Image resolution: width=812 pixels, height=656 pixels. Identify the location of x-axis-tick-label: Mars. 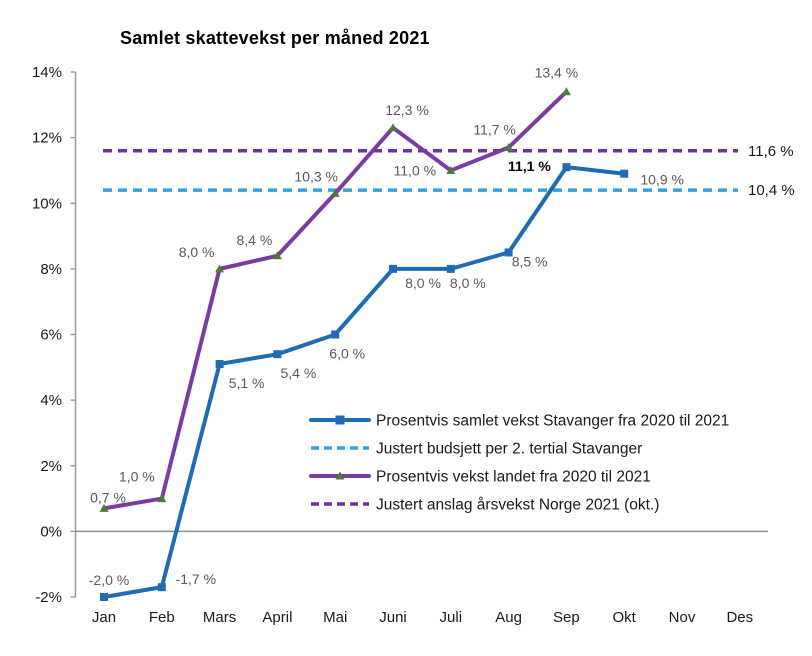
(219, 617).